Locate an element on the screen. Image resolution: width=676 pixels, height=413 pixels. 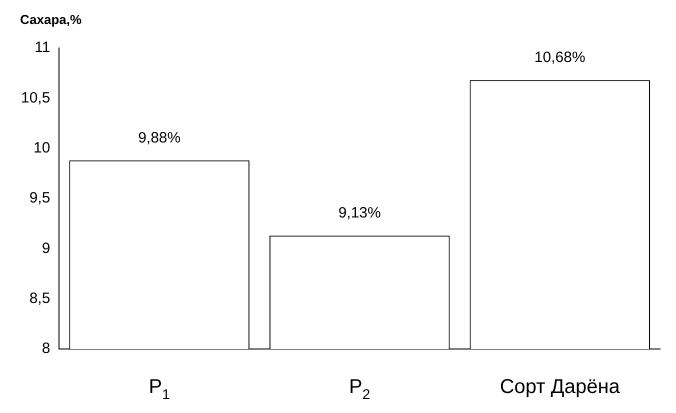
data-label: 9,88% is located at coordinates (159, 137).